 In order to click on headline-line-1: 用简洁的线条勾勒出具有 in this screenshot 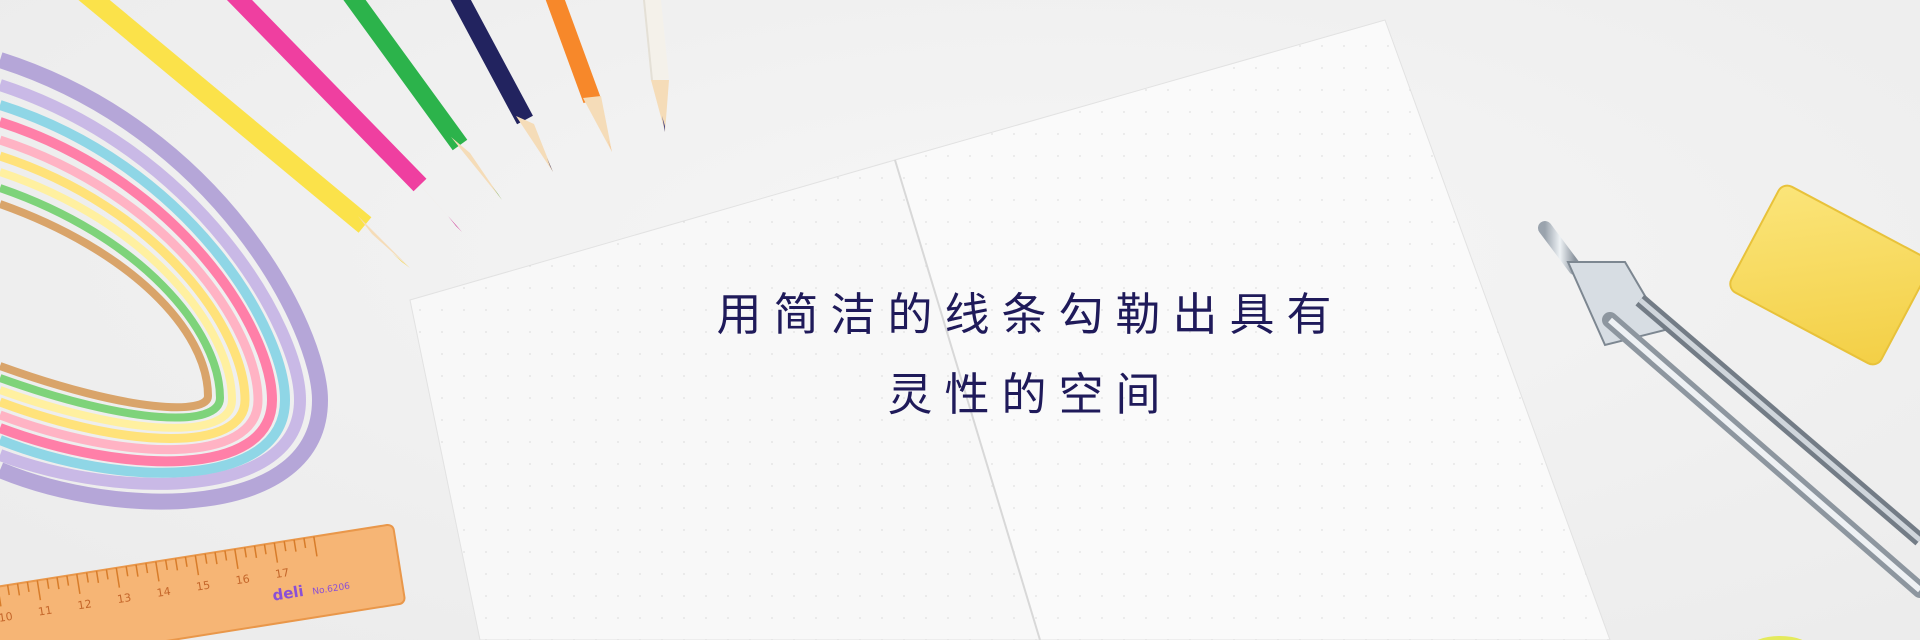, I will do `click(1030, 315)`.